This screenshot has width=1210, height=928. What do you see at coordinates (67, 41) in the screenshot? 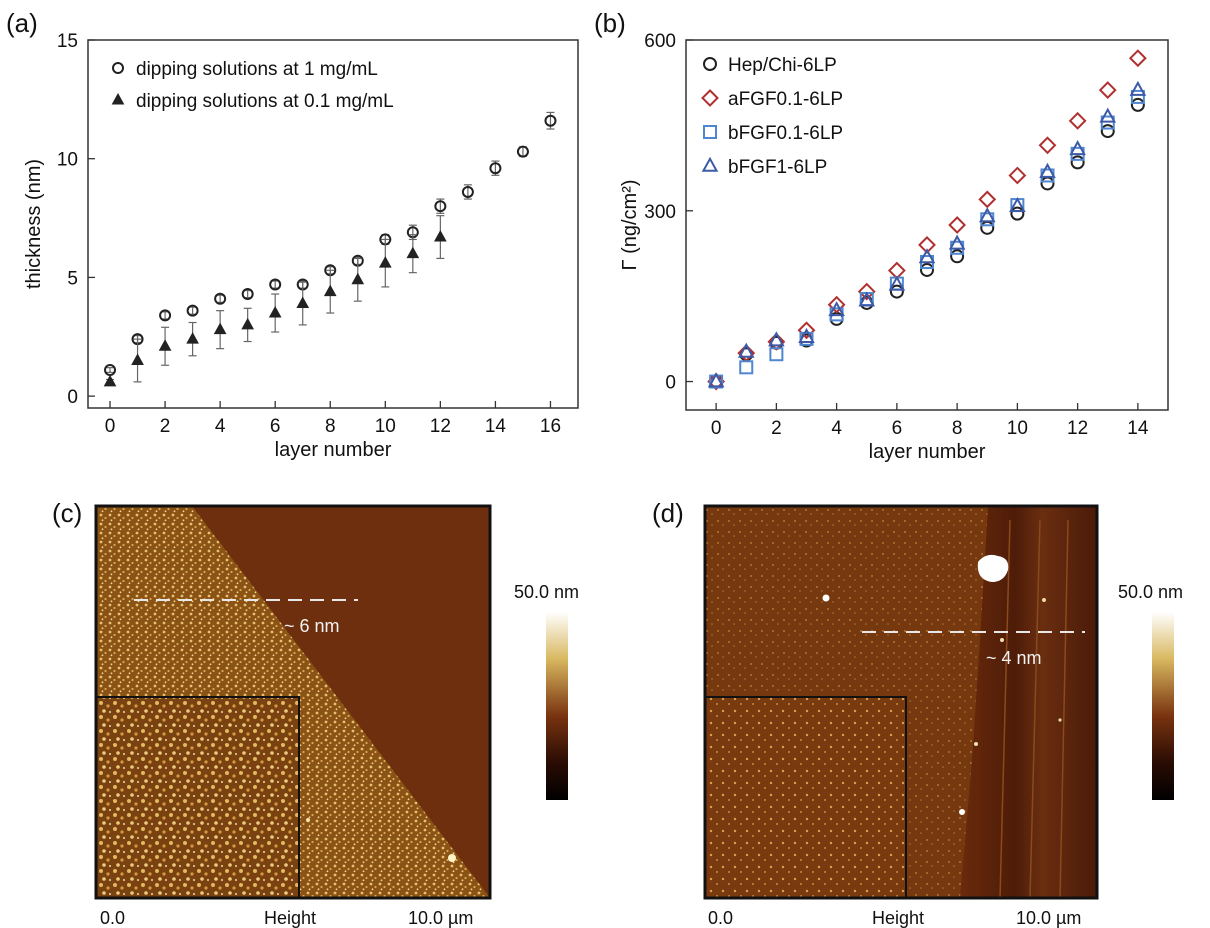
I see `y-tick-label: 15` at bounding box center [67, 41].